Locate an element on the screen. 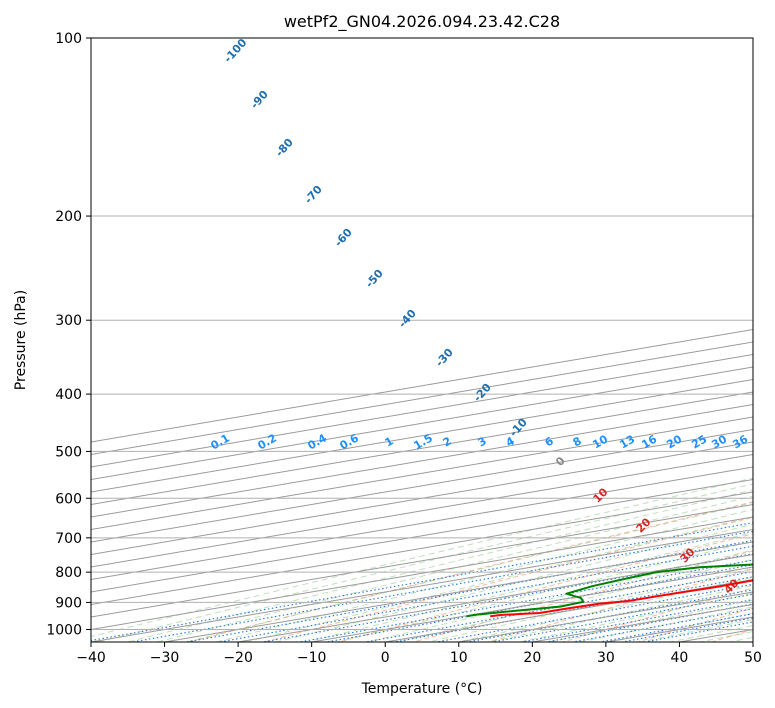 This screenshot has width=775, height=708. x-tick-label: 20 is located at coordinates (532, 658).